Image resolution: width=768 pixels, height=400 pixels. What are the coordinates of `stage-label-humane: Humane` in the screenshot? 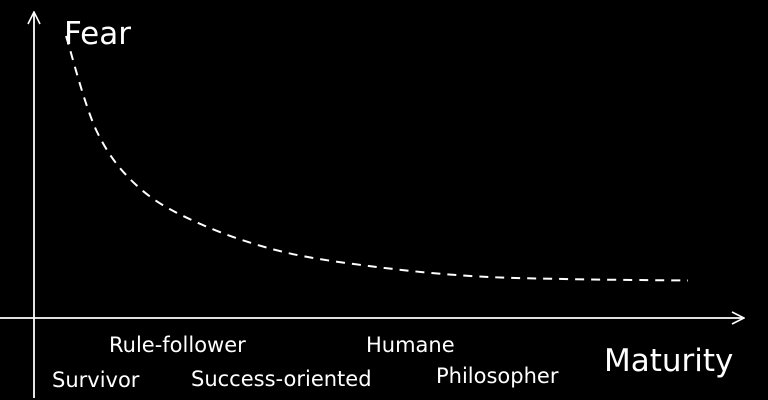 It's located at (410, 345).